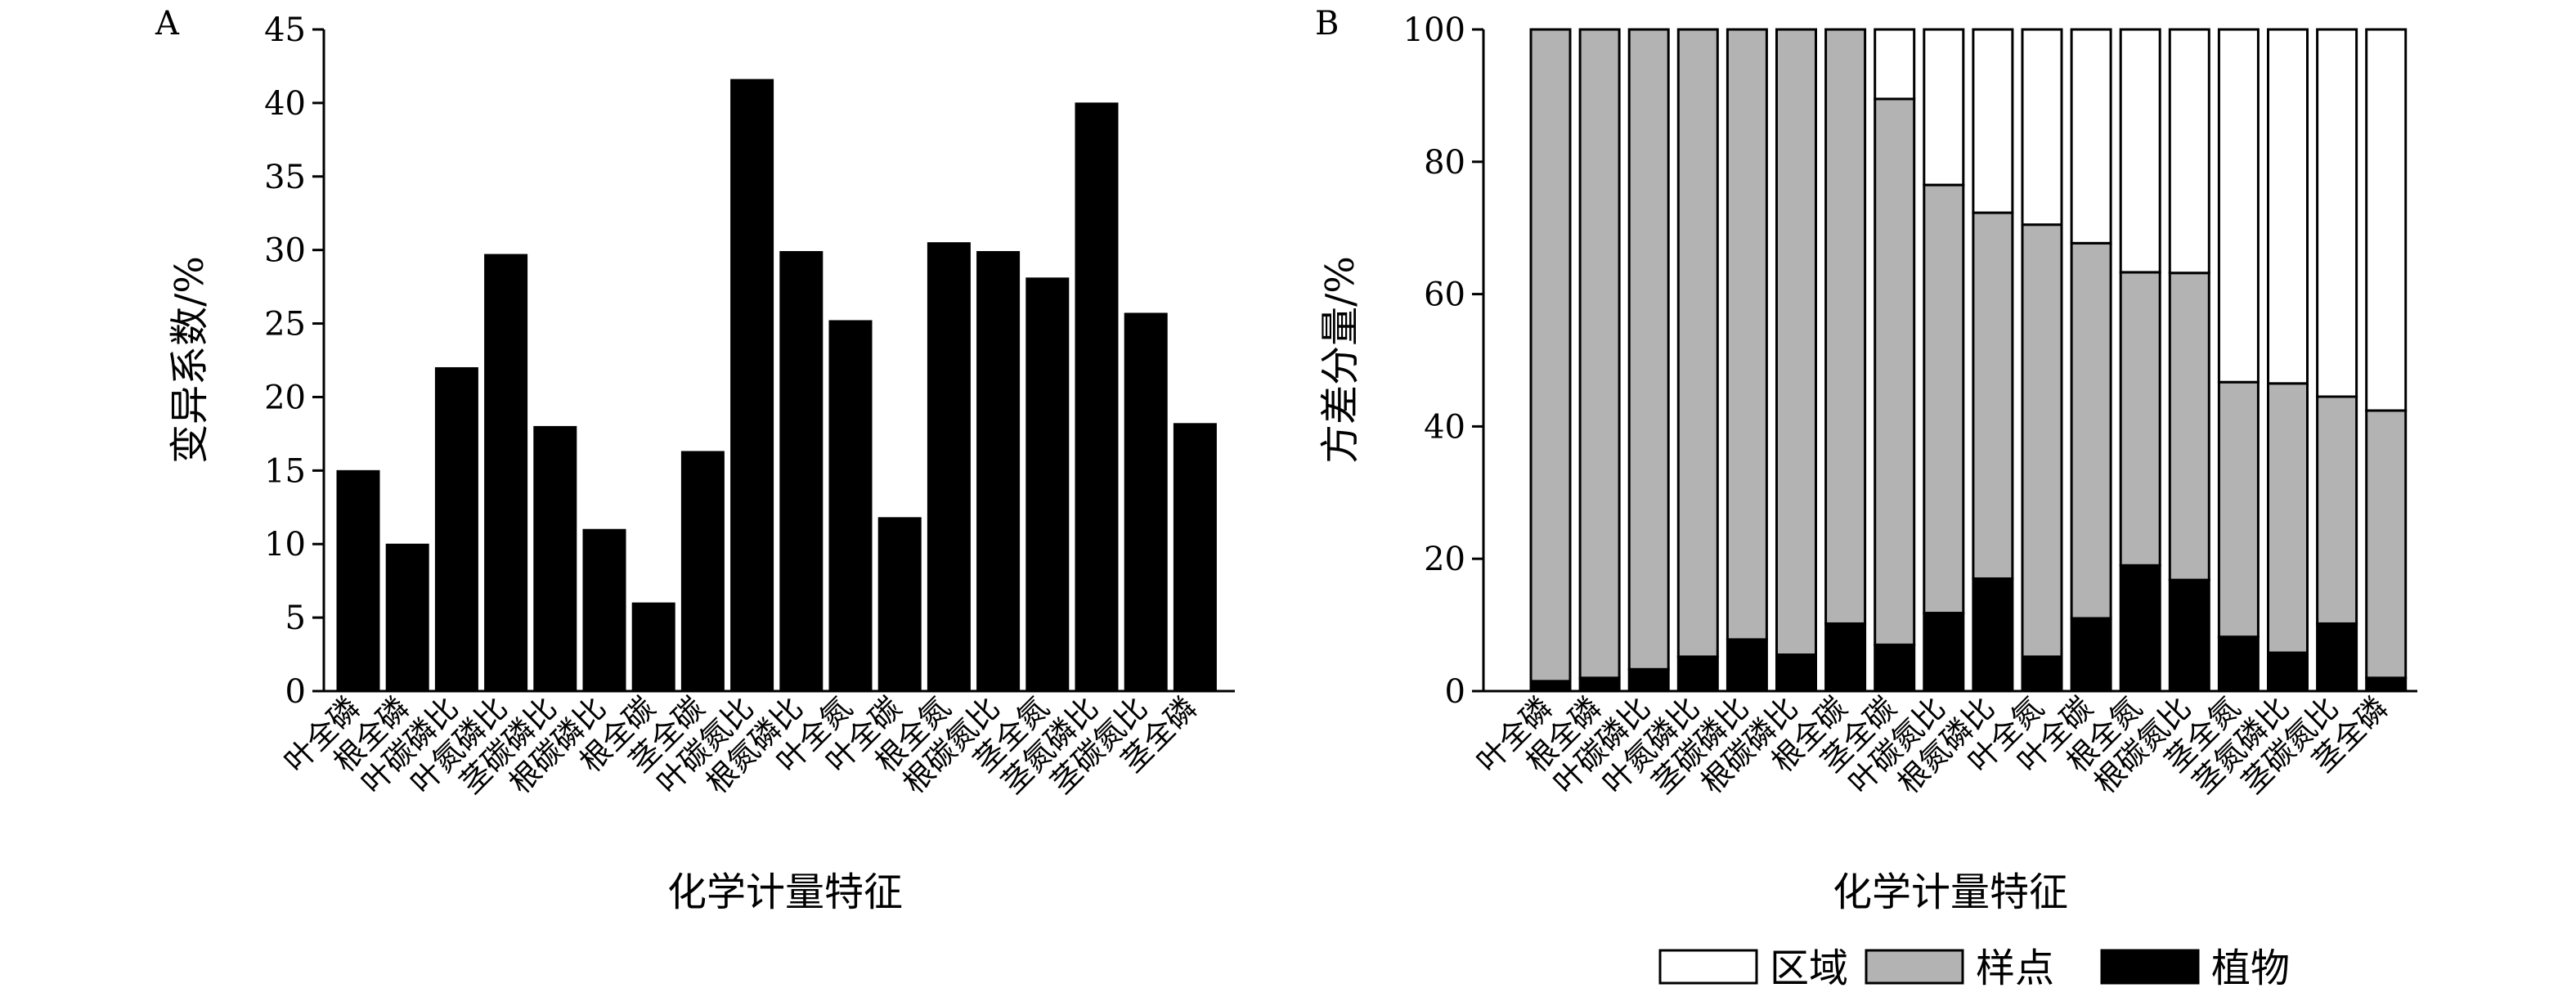 The image size is (2576, 997). I want to click on panel-b-y-tick-label: 20, so click(1445, 560).